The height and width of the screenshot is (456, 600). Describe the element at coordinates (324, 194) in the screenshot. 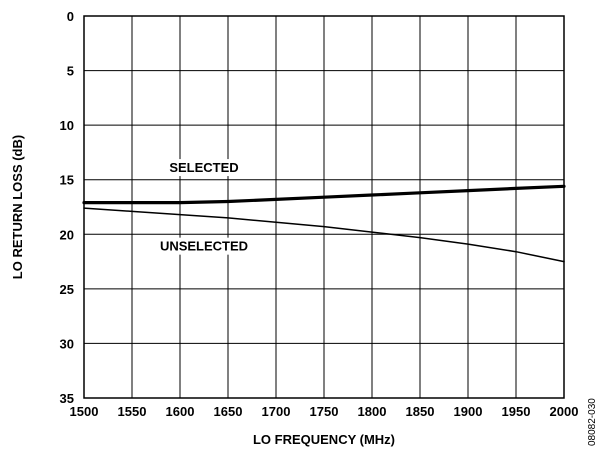

I see `series-line-selected` at that location.